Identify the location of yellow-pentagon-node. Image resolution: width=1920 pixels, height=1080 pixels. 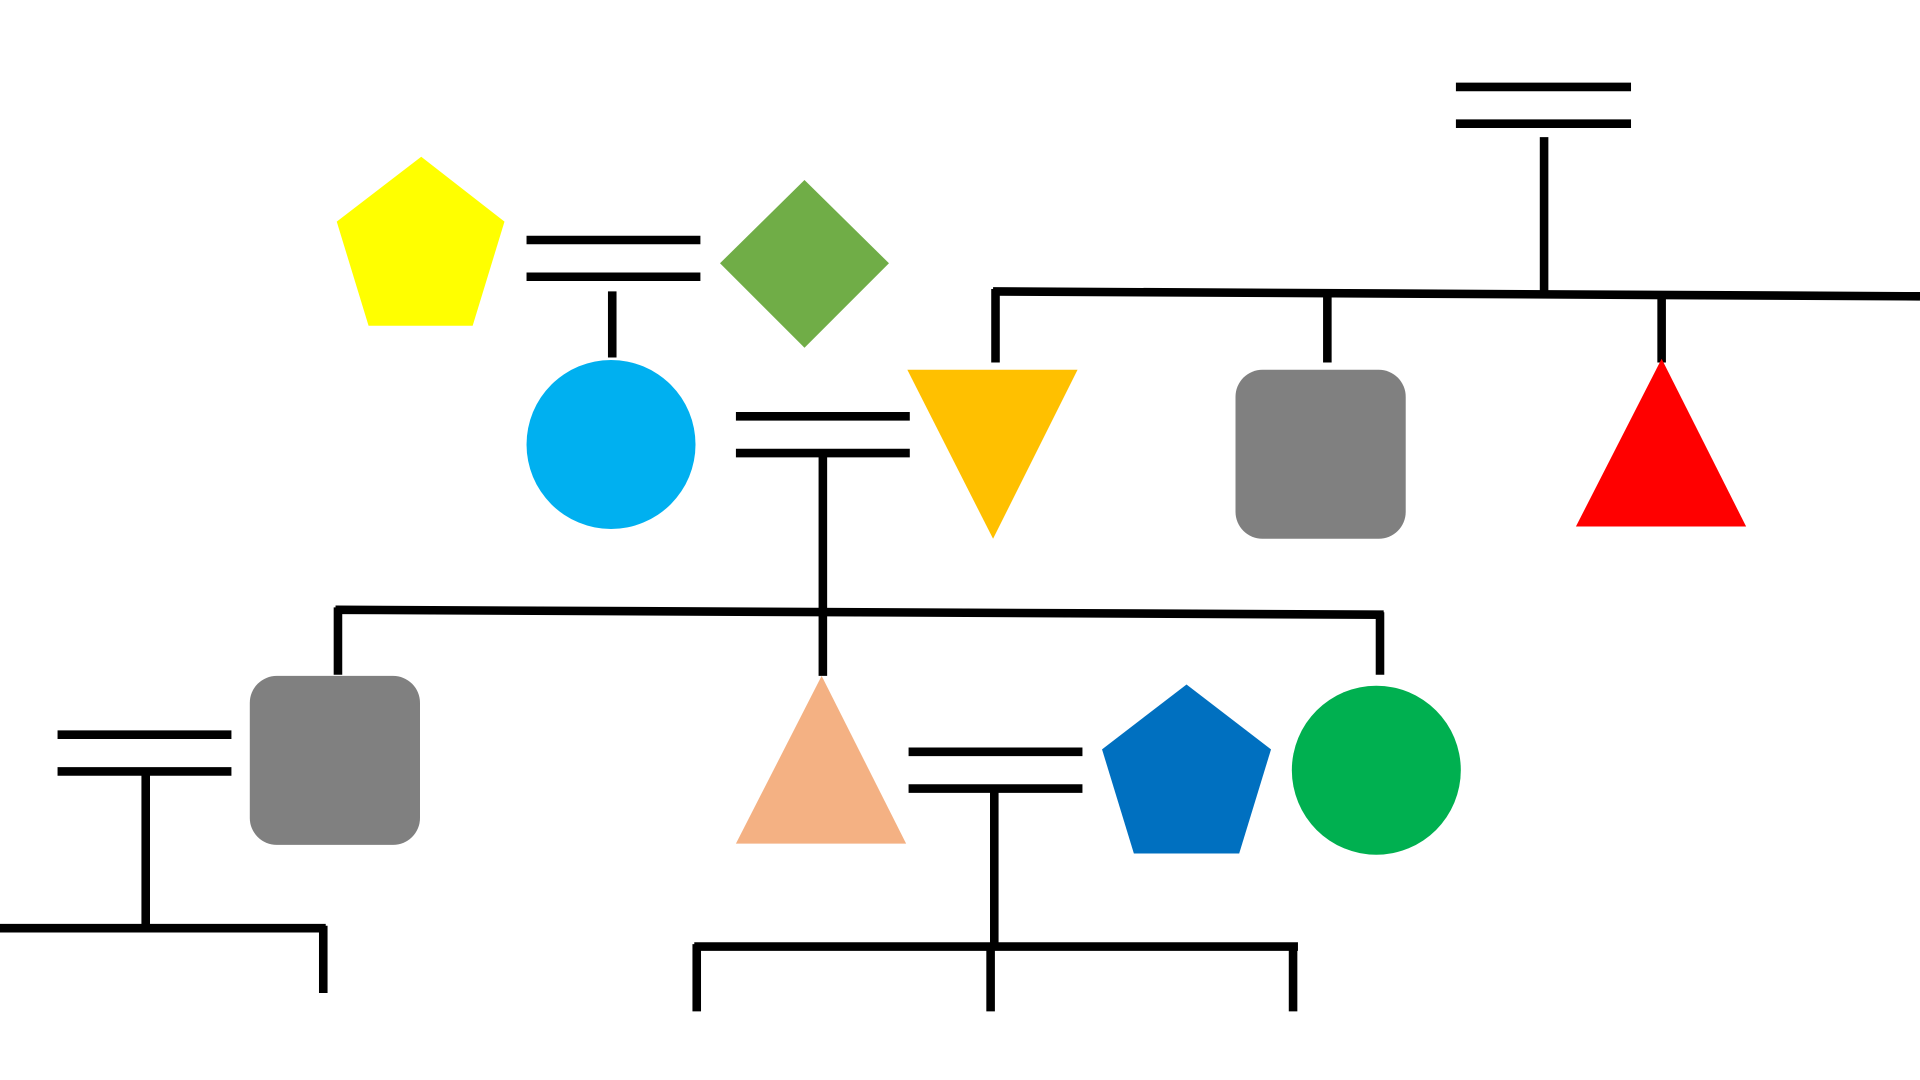
(420, 241).